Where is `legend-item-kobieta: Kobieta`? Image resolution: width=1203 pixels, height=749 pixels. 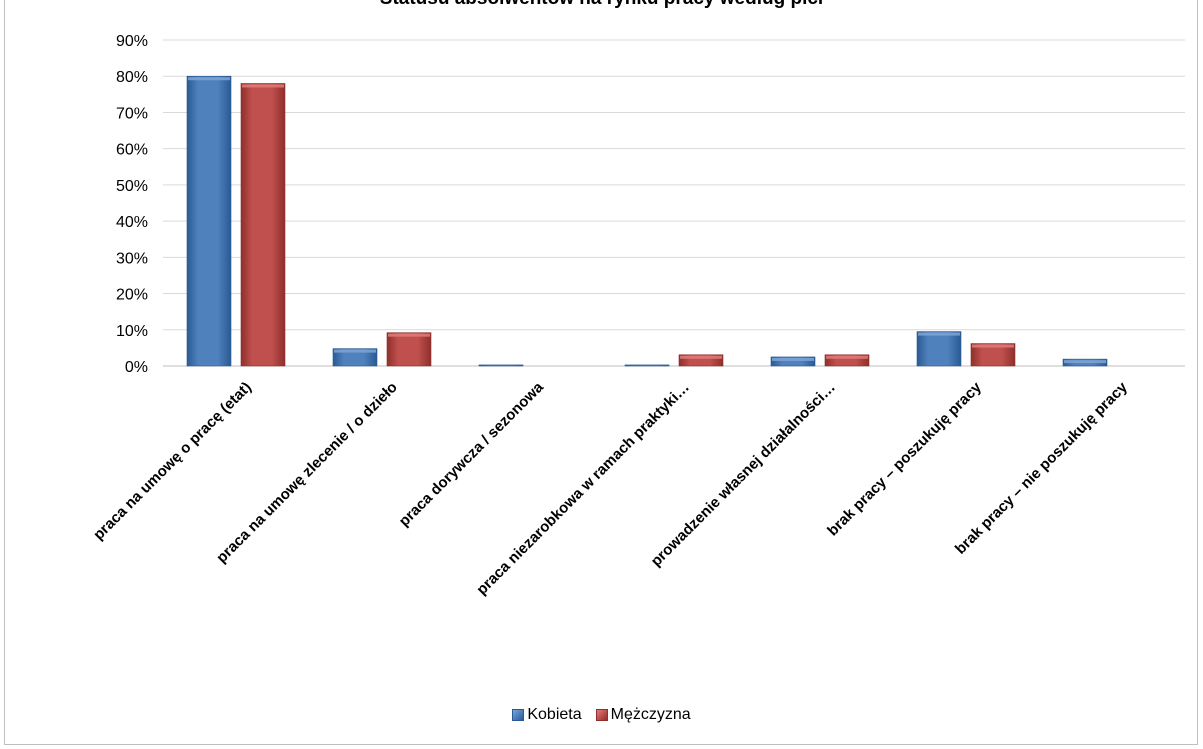 legend-item-kobieta: Kobieta is located at coordinates (547, 715).